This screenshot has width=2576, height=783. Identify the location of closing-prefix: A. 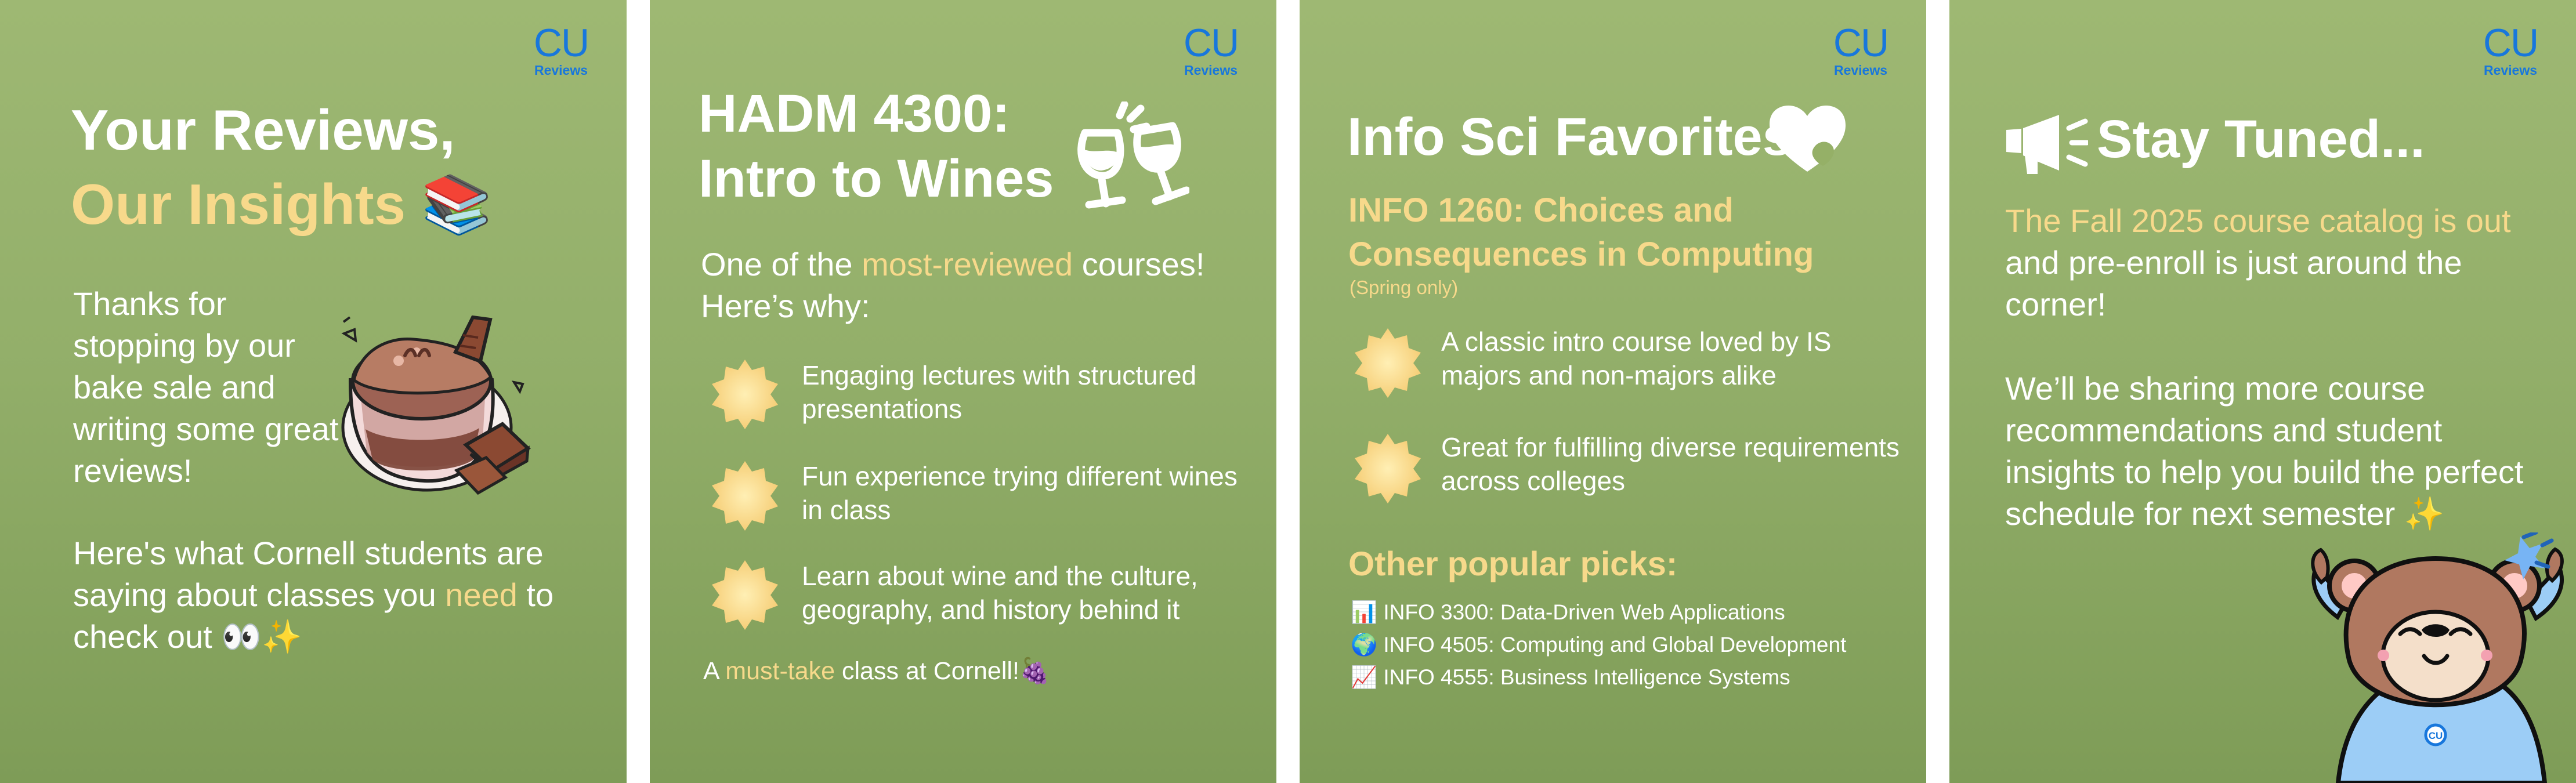
(714, 671).